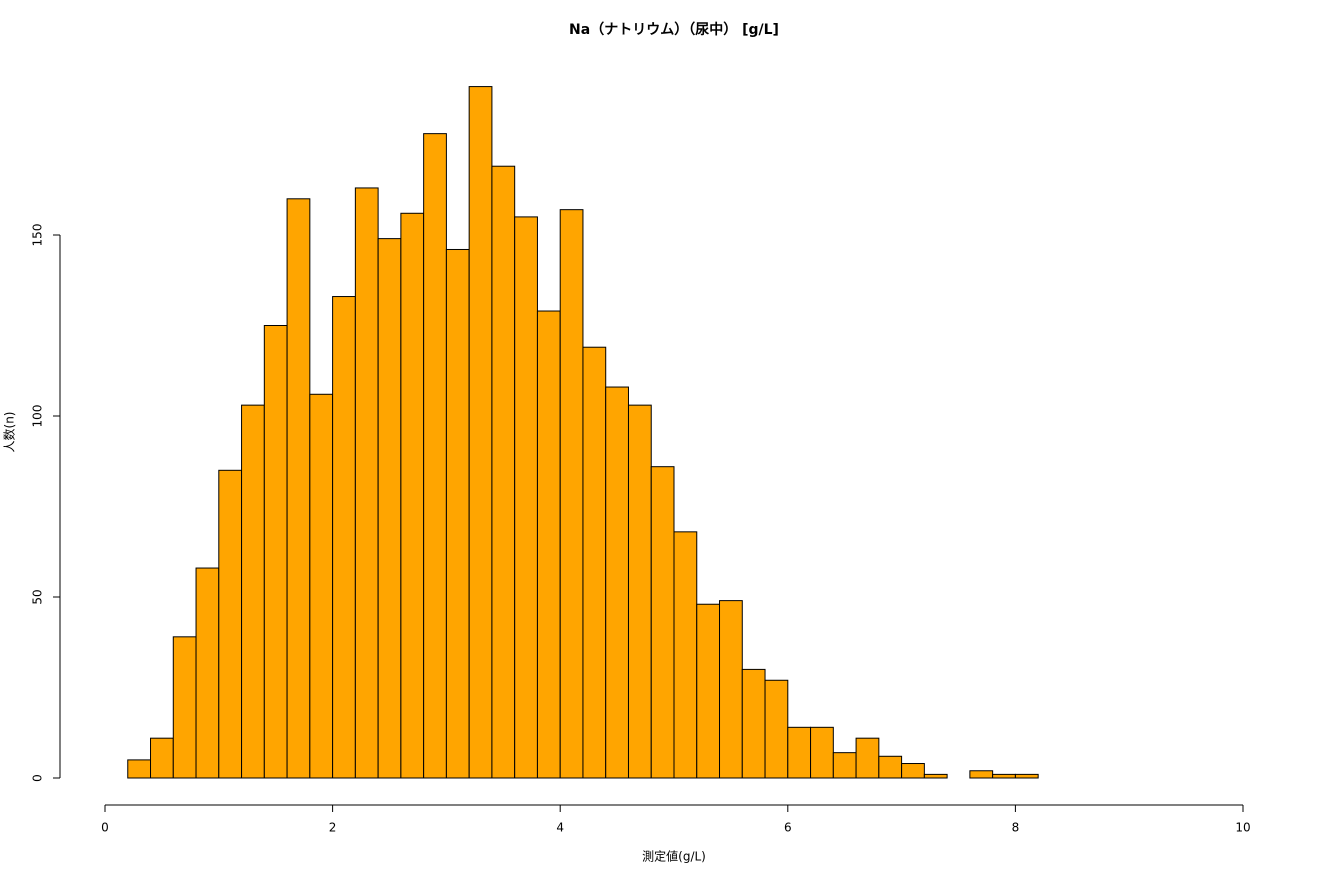  I want to click on y-tick-label: 100, so click(38, 416).